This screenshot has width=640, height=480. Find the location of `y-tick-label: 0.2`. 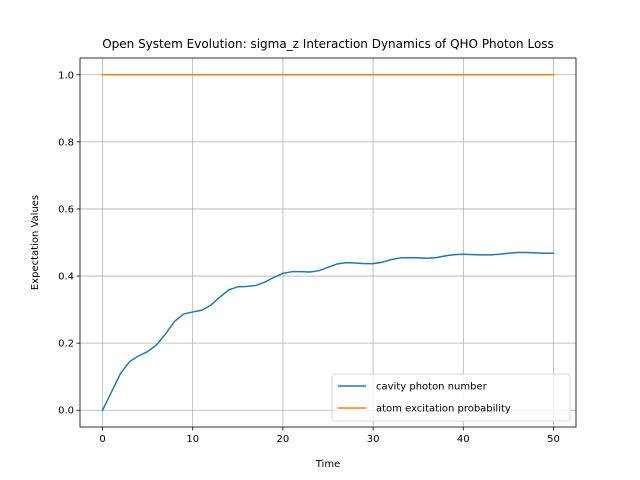

y-tick-label: 0.2 is located at coordinates (66, 344).